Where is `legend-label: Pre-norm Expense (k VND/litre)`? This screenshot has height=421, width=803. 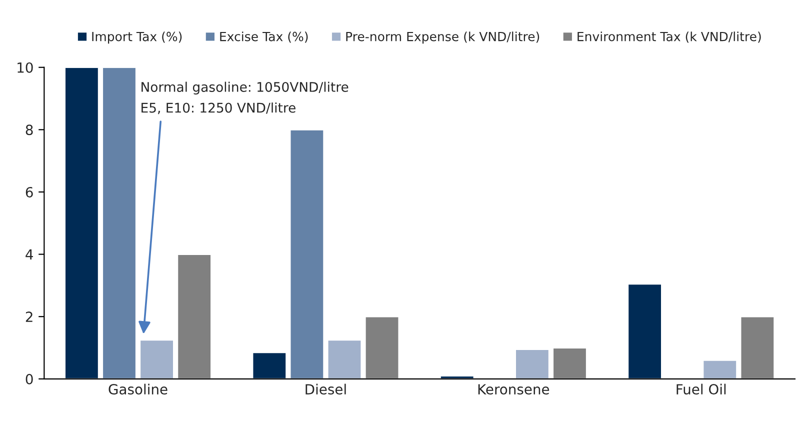 legend-label: Pre-norm Expense (k VND/litre) is located at coordinates (443, 38).